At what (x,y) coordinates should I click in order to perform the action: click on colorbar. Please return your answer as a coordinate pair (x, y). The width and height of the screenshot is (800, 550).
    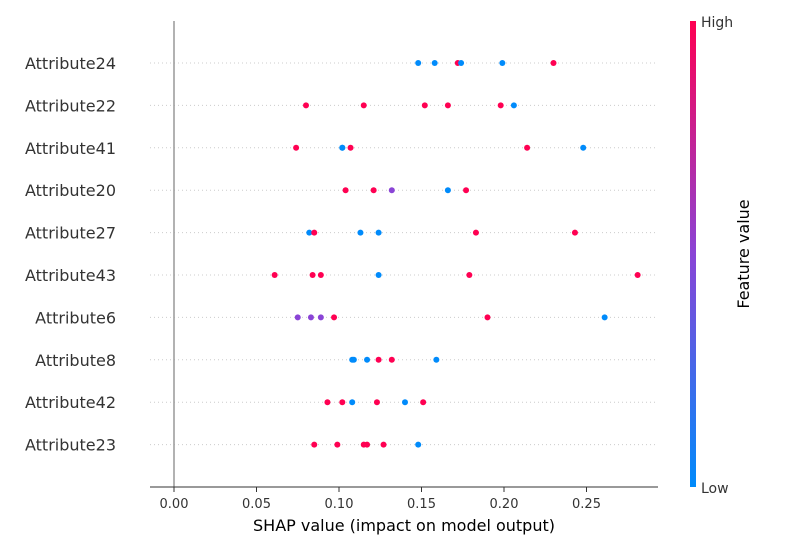
    Looking at the image, I should click on (693, 254).